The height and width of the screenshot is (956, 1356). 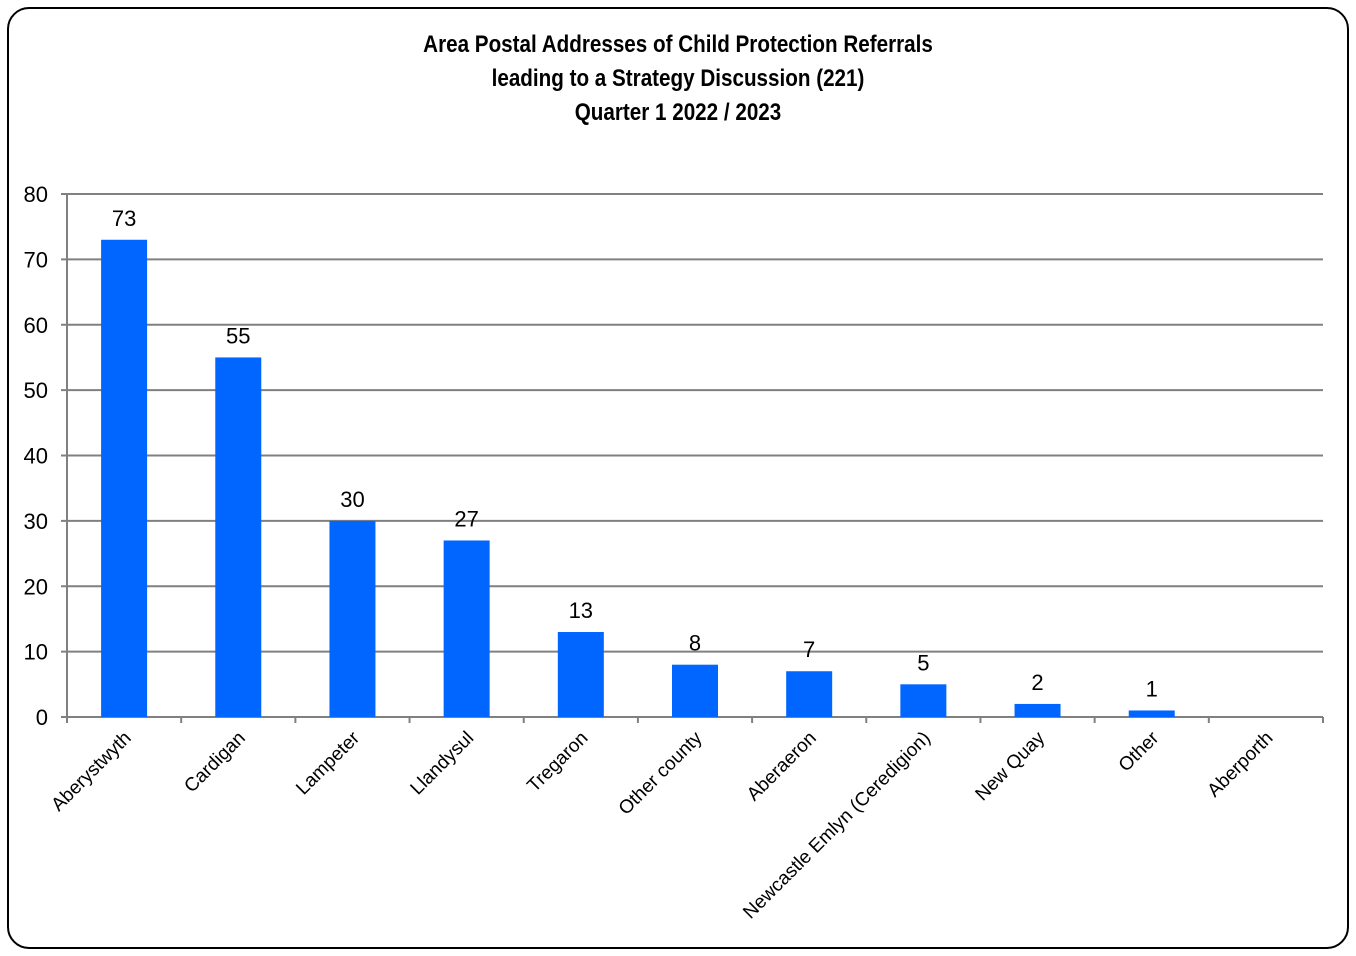 I want to click on x-tick-label-aberporth: Aberporth, so click(x=1241, y=765).